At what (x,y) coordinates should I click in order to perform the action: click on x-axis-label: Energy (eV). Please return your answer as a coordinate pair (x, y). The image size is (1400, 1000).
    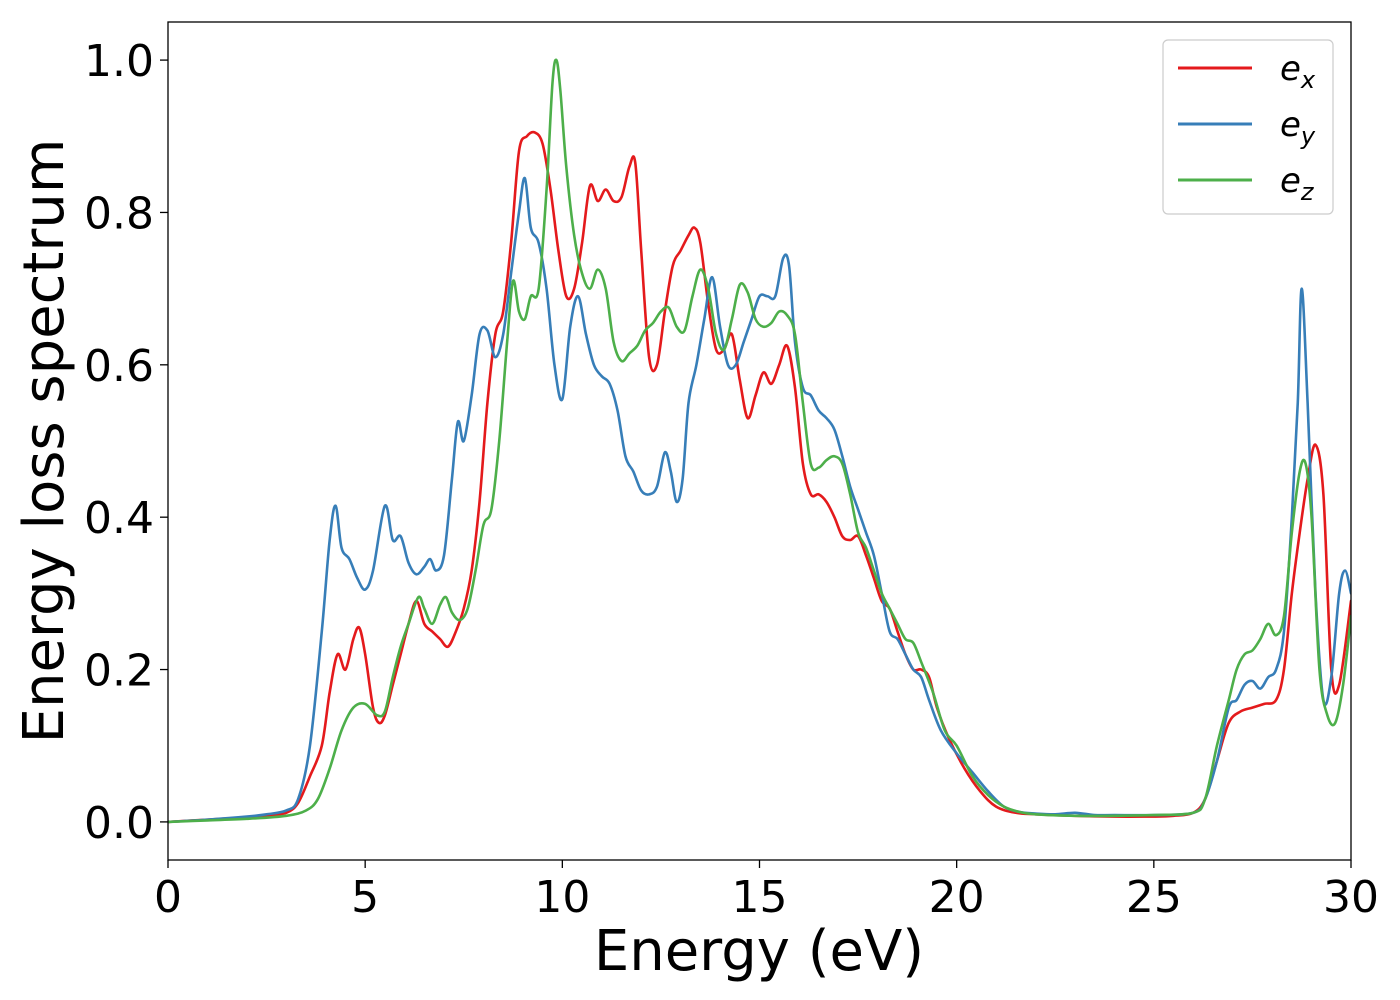
    Looking at the image, I should click on (759, 951).